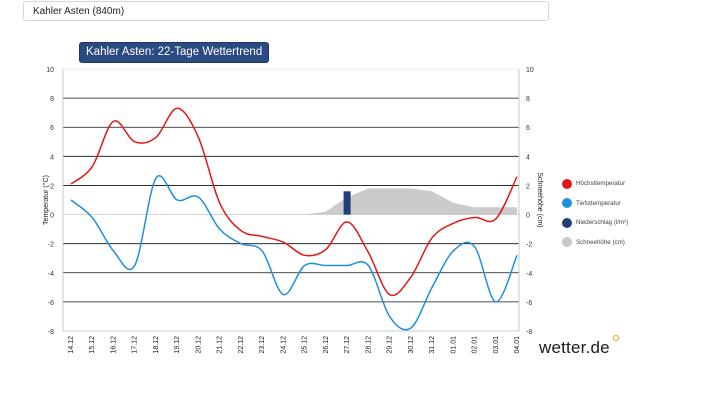  Describe the element at coordinates (432, 345) in the screenshot. I see `x-tick-label: 31.12` at that location.